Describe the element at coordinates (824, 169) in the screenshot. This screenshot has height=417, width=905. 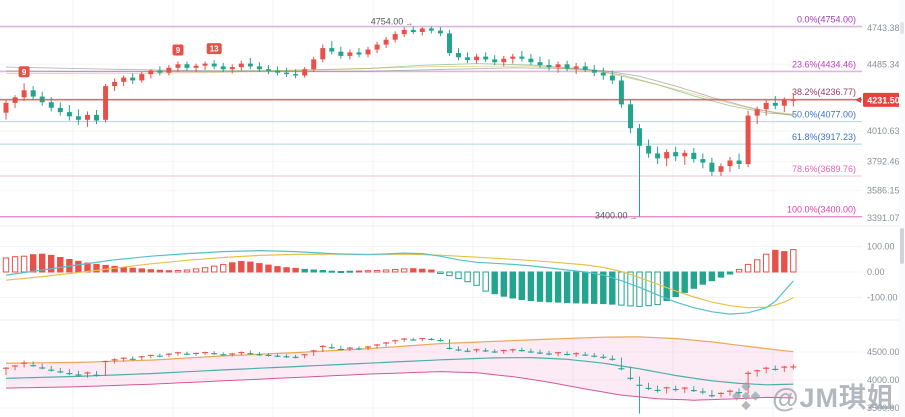
I see `svg-text: 78.6%(3689.76)` at that location.